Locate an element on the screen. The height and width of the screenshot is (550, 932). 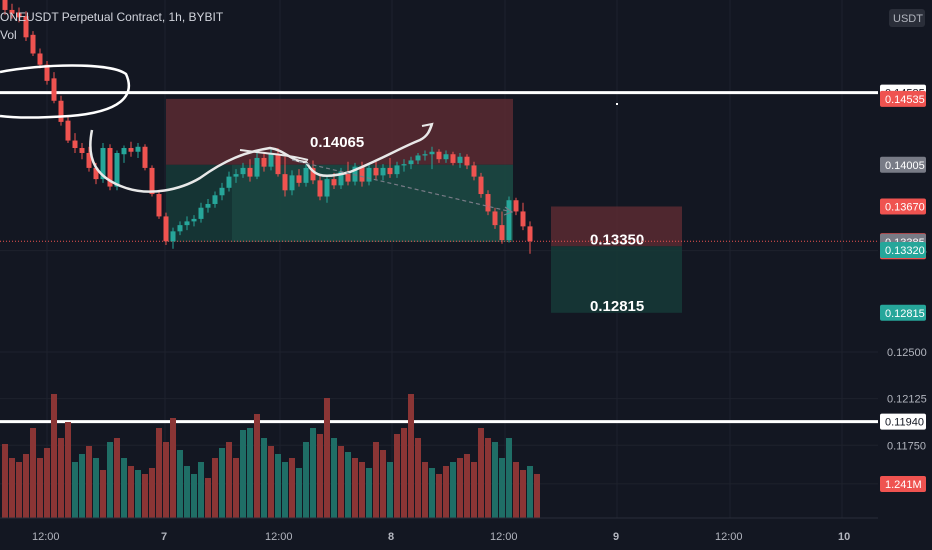
short-position-2-stop-zone is located at coordinates (616, 226).